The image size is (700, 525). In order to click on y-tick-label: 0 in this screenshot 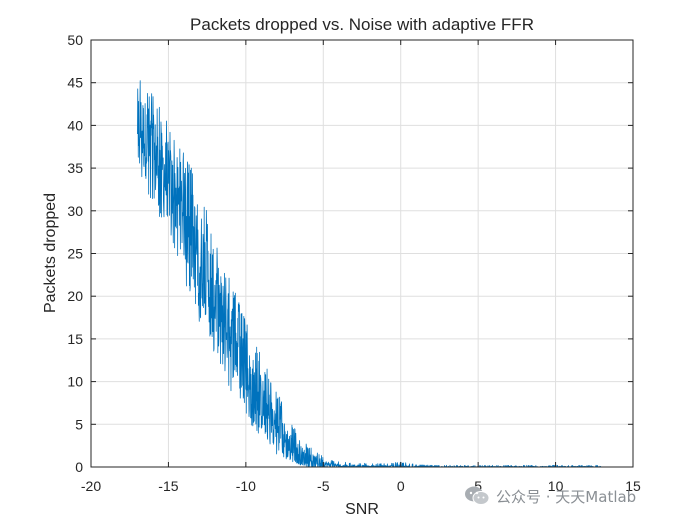, I will do `click(79, 467)`.